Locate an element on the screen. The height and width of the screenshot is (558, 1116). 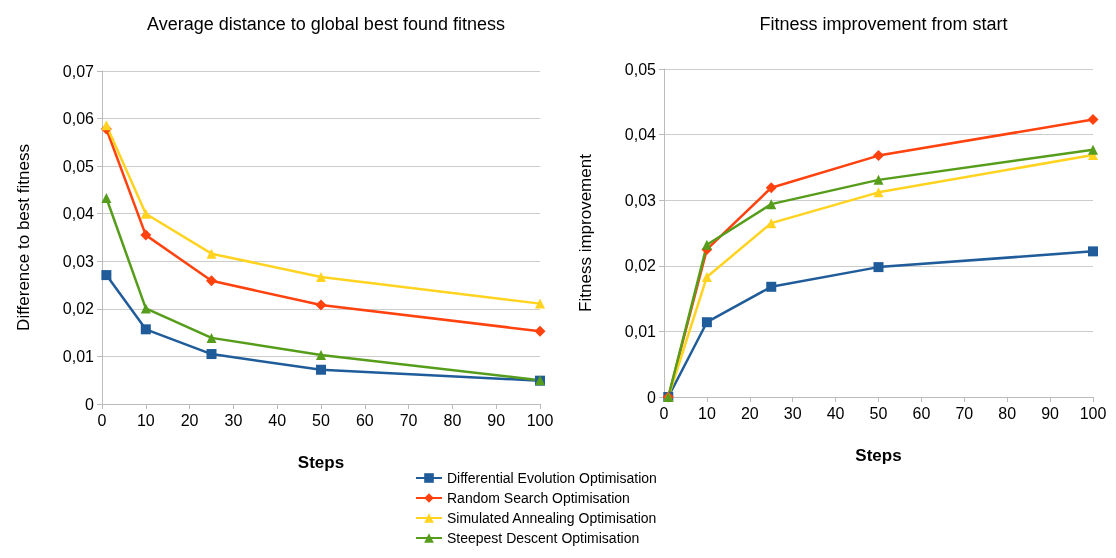
legend-label: Simulated Annealing Optimisation is located at coordinates (552, 518).